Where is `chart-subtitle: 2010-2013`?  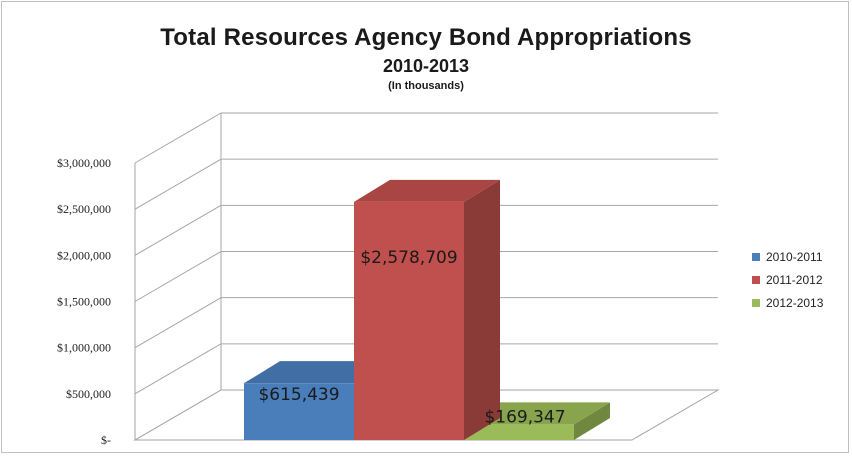 chart-subtitle: 2010-2013 is located at coordinates (426, 66).